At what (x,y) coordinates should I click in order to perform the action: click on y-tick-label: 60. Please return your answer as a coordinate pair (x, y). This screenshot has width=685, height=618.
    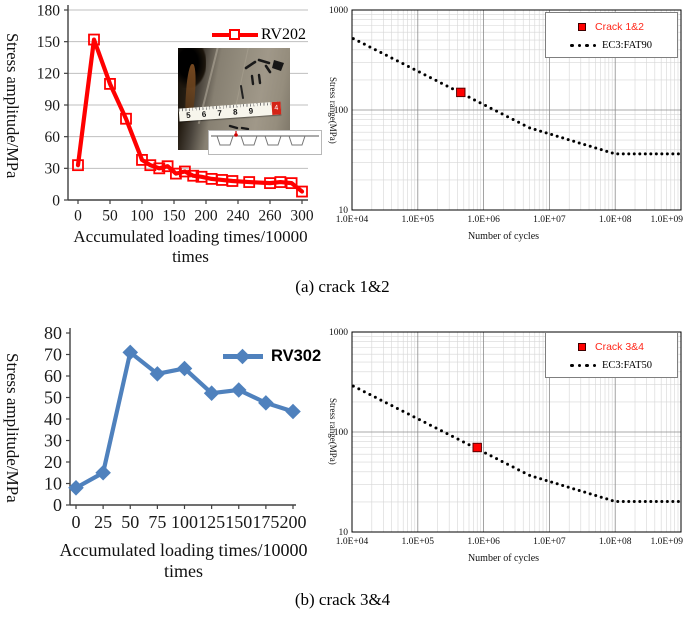
    Looking at the image, I should click on (53, 376).